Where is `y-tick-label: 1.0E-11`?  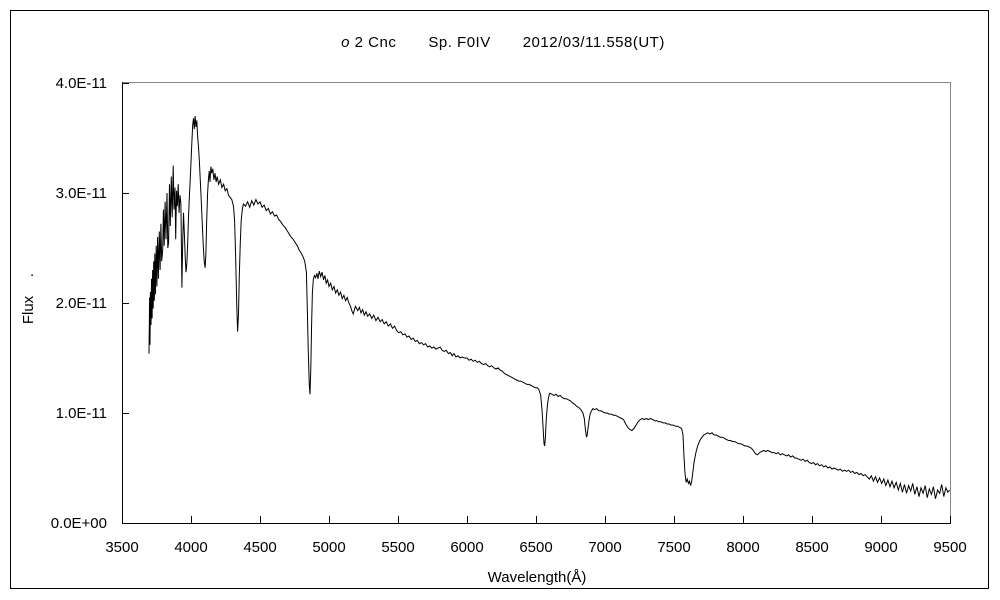
y-tick-label: 1.0E-11 is located at coordinates (81, 413).